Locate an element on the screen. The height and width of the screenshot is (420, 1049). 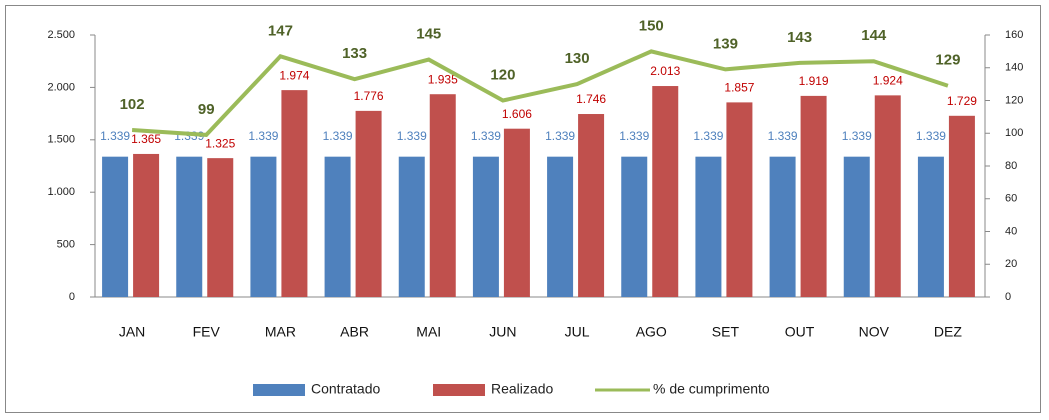
y-tick-label: 2.000 is located at coordinates (61, 87).